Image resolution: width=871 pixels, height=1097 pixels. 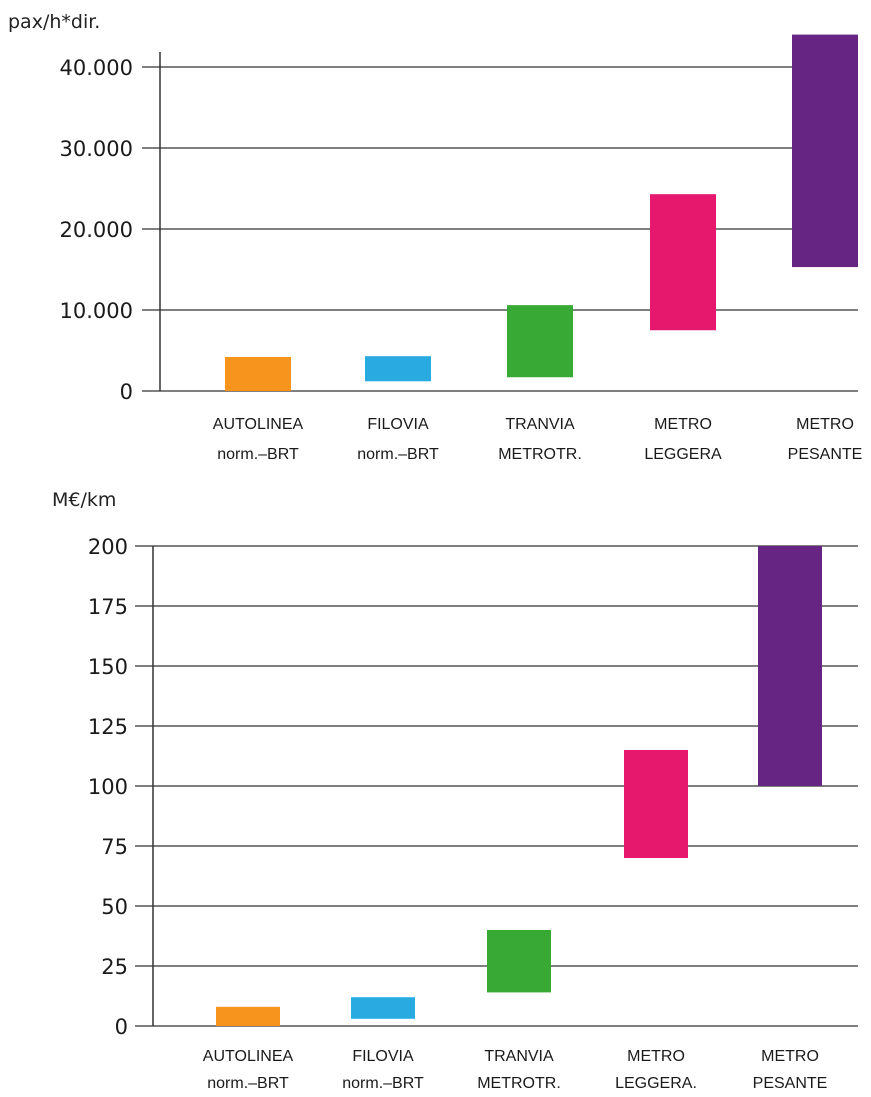 I want to click on y-tick-label: 100, so click(x=108, y=787).